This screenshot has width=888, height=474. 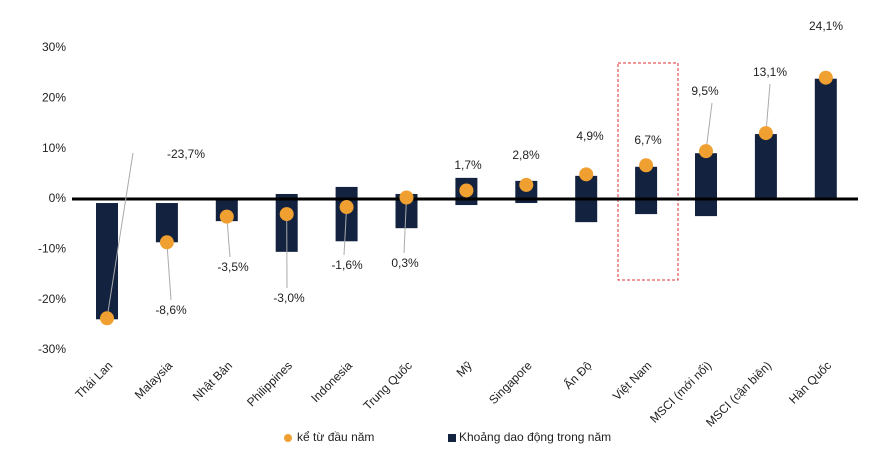 What do you see at coordinates (577, 375) in the screenshot?
I see `x-tick-label: Ấn Độ` at bounding box center [577, 375].